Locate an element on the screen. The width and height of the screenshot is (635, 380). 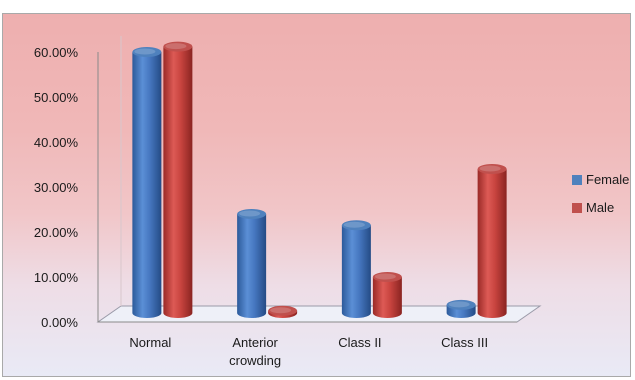
category-label: Class II is located at coordinates (359, 342).